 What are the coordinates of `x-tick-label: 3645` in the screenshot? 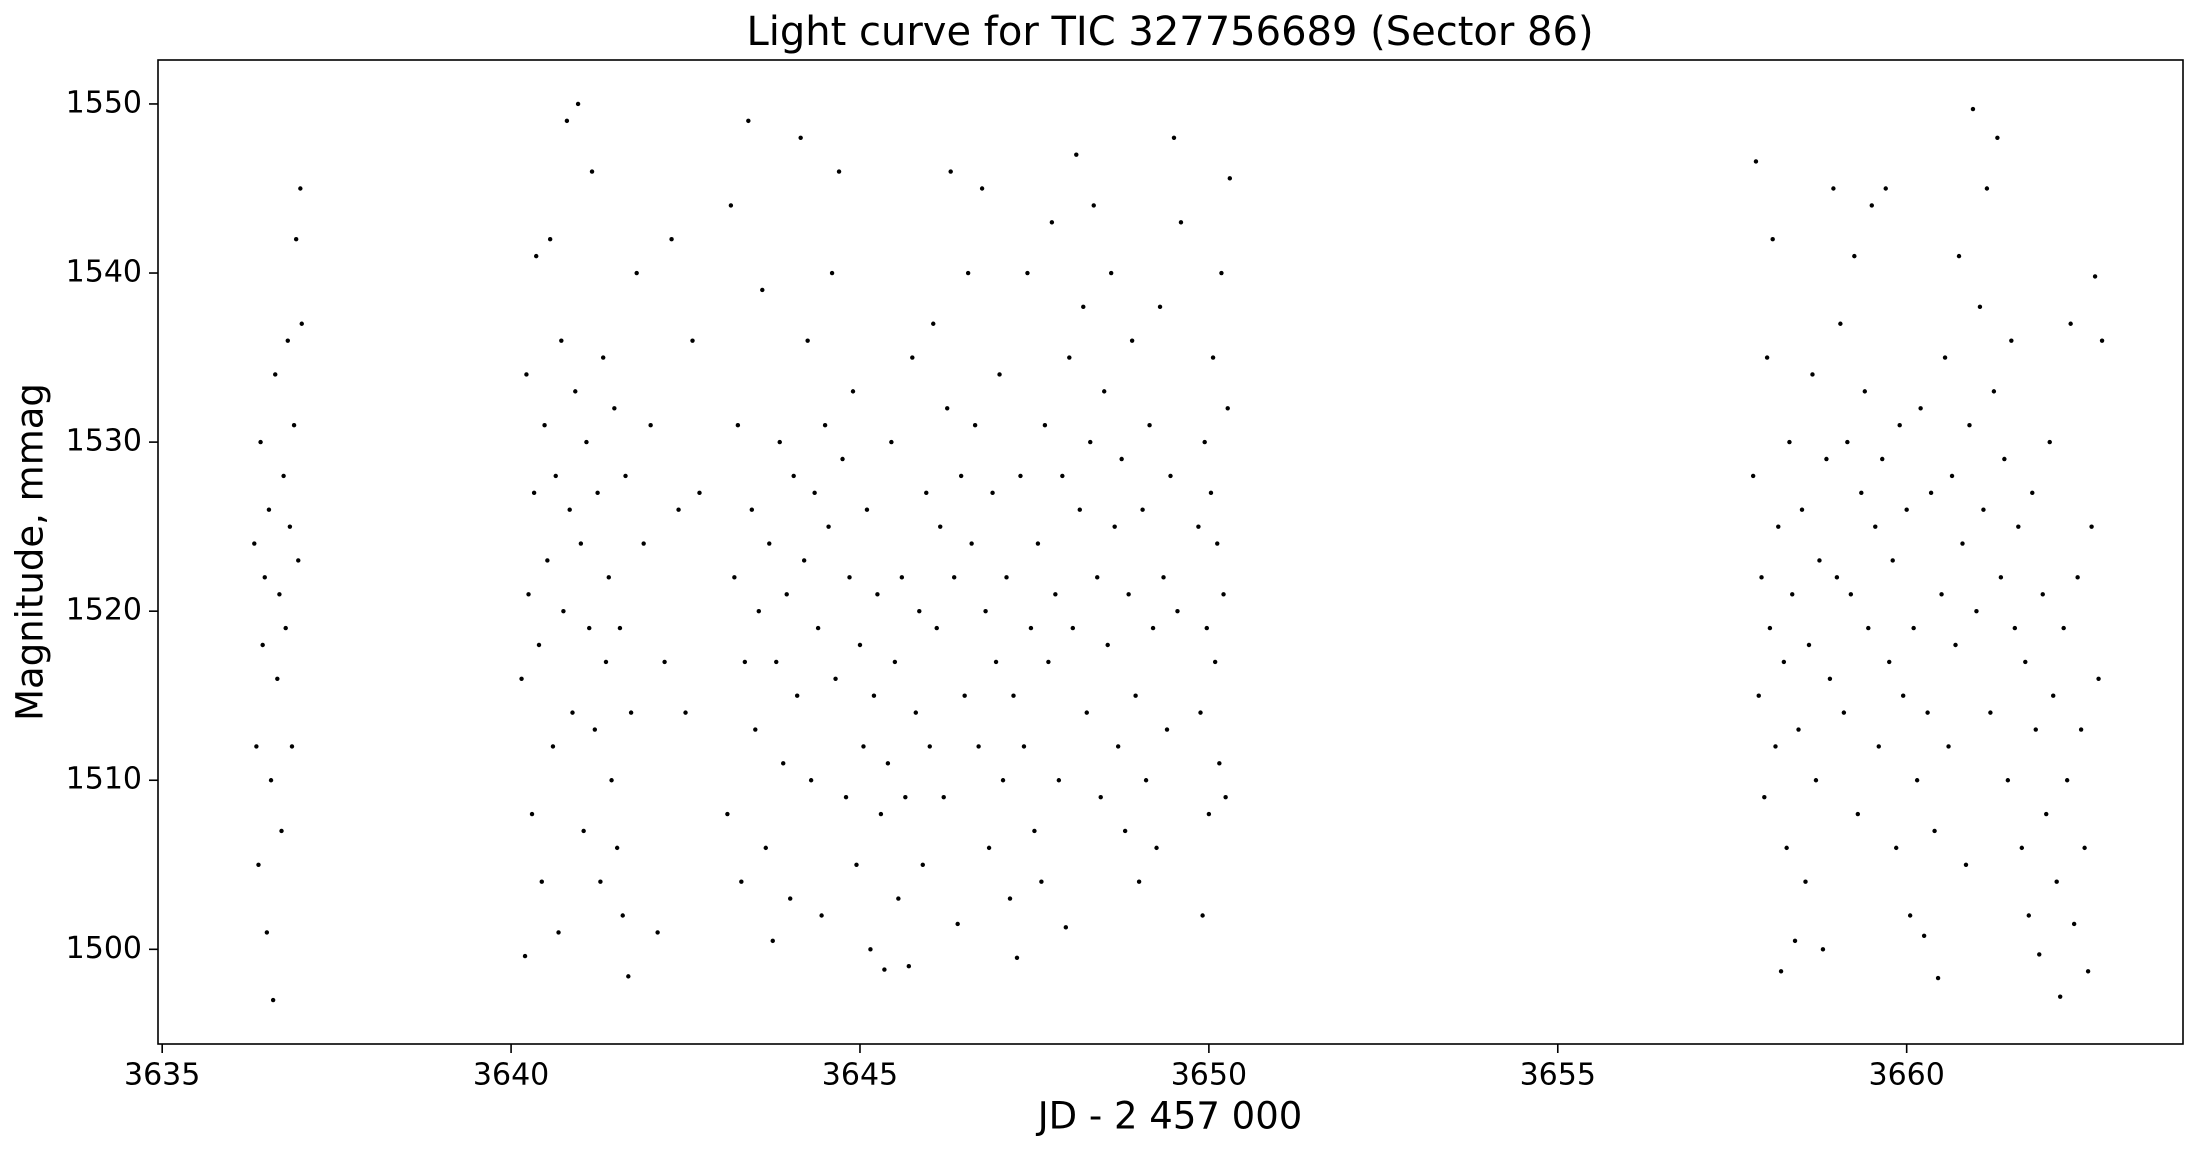 It's located at (860, 1075).